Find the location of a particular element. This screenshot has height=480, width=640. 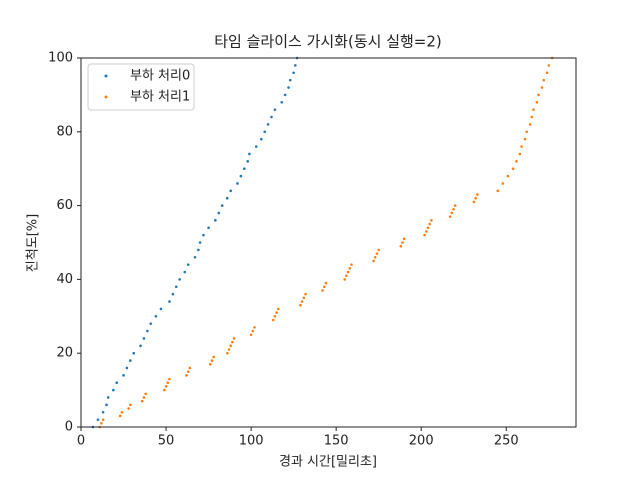

y-tick-label: 0 is located at coordinates (69, 427).